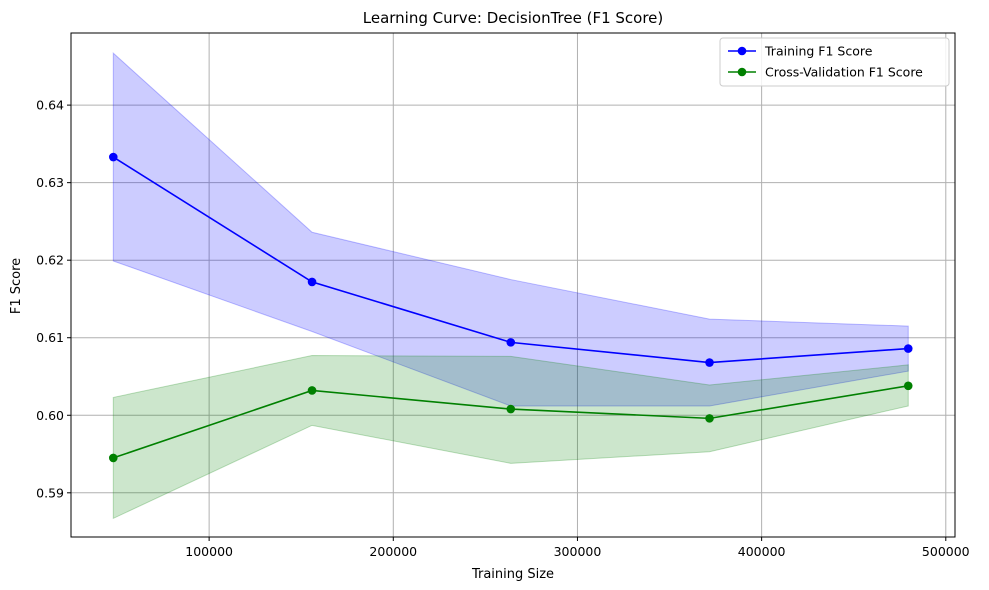 Image resolution: width=989 pixels, height=590 pixels. I want to click on legend-label-0: Training F1 Score, so click(818, 51).